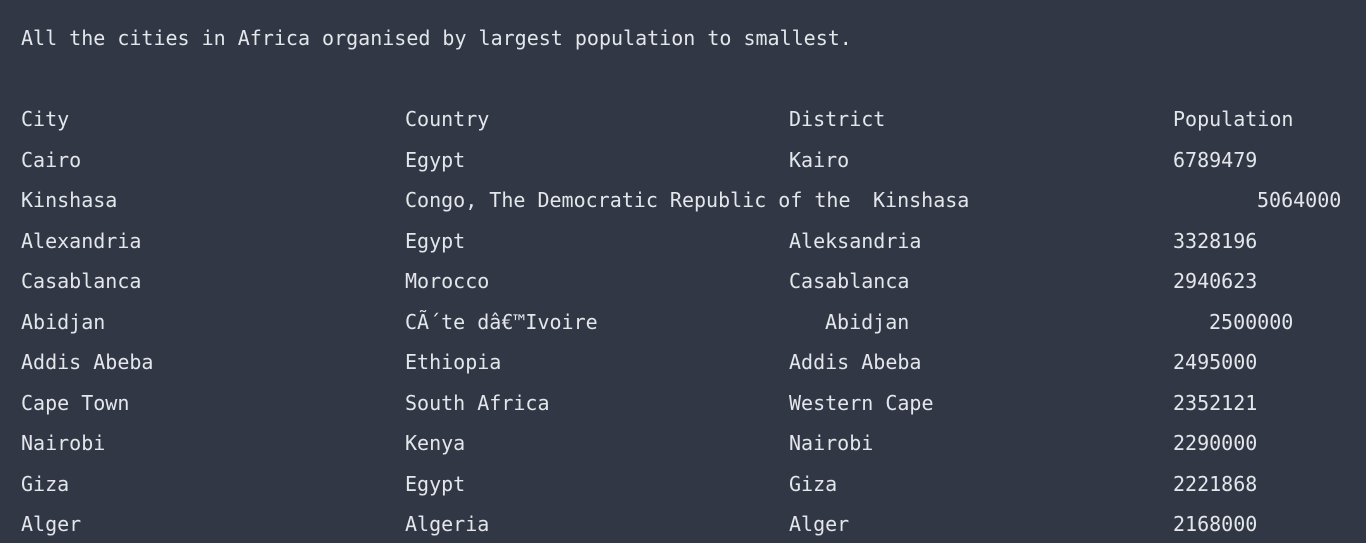 This screenshot has height=543, width=1366. I want to click on cell-country: Morocco, so click(447, 281).